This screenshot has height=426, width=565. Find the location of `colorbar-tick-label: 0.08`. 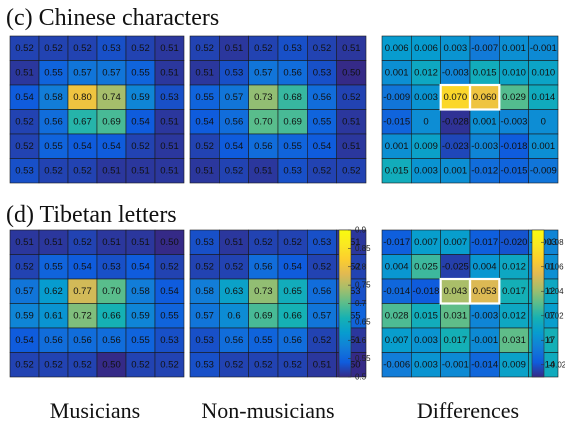

colorbar-tick-label: 0.08 is located at coordinates (556, 242).